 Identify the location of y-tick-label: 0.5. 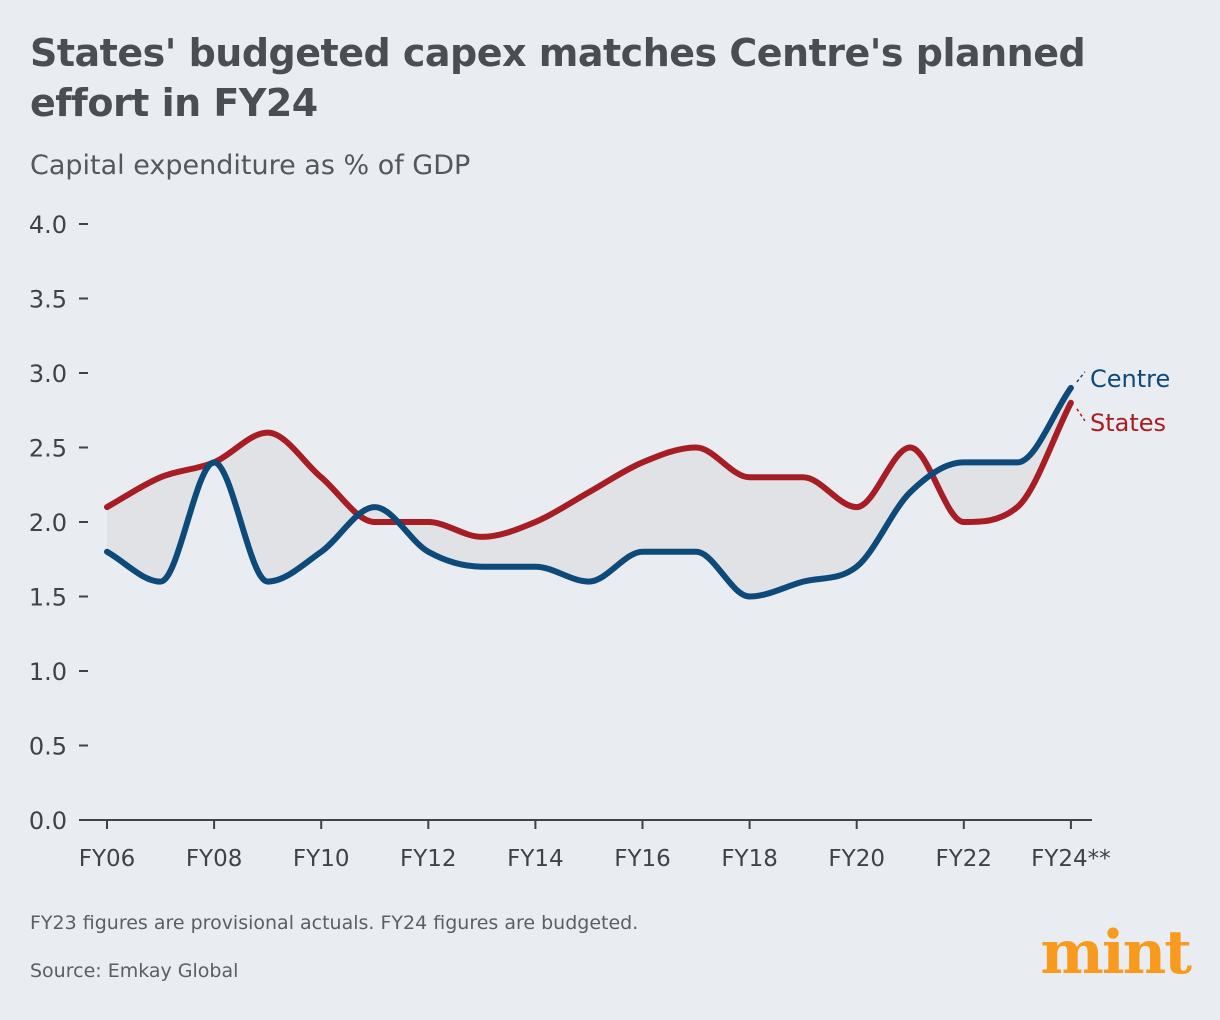
(48, 747).